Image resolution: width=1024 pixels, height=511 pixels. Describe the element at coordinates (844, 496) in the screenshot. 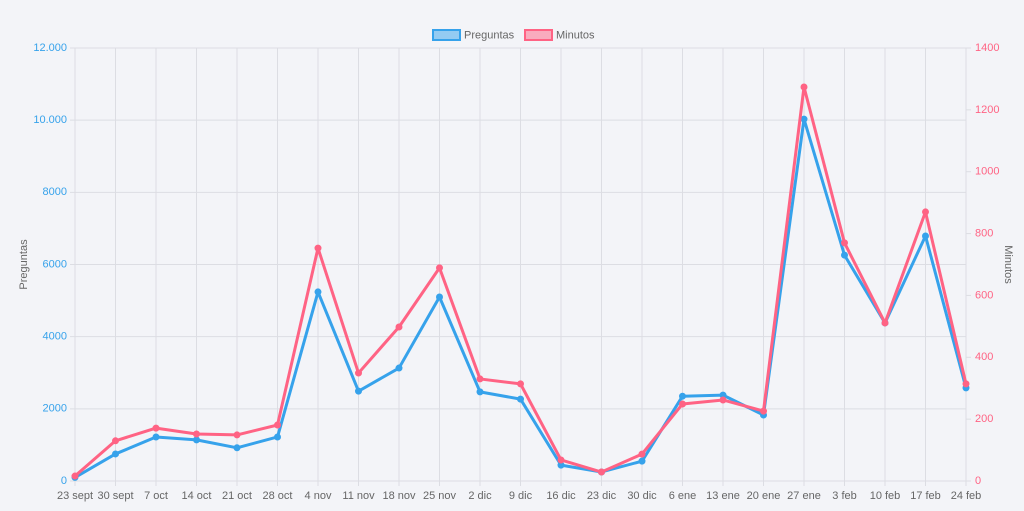

I see `x-tick-label: 3 feb` at that location.